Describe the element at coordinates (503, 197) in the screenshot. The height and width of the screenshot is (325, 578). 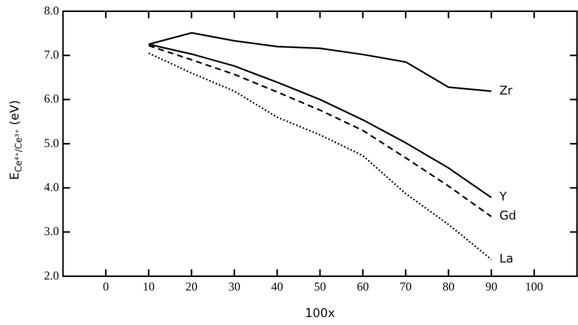
I see `series-label: Y` at that location.